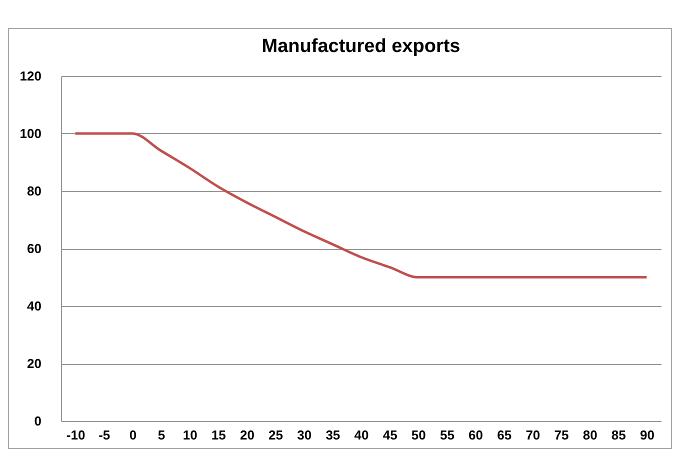 The width and height of the screenshot is (698, 462). Describe the element at coordinates (447, 435) in the screenshot. I see `x-tick-label: 55` at that location.